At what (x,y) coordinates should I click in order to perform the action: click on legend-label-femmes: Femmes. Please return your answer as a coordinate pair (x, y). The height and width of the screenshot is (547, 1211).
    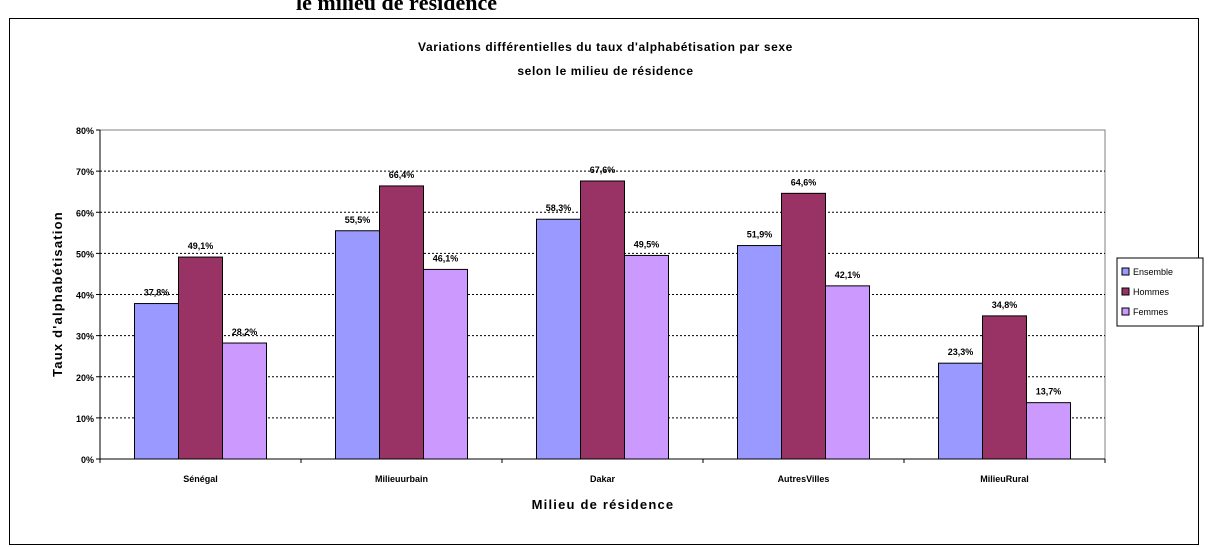
    Looking at the image, I should click on (1151, 312).